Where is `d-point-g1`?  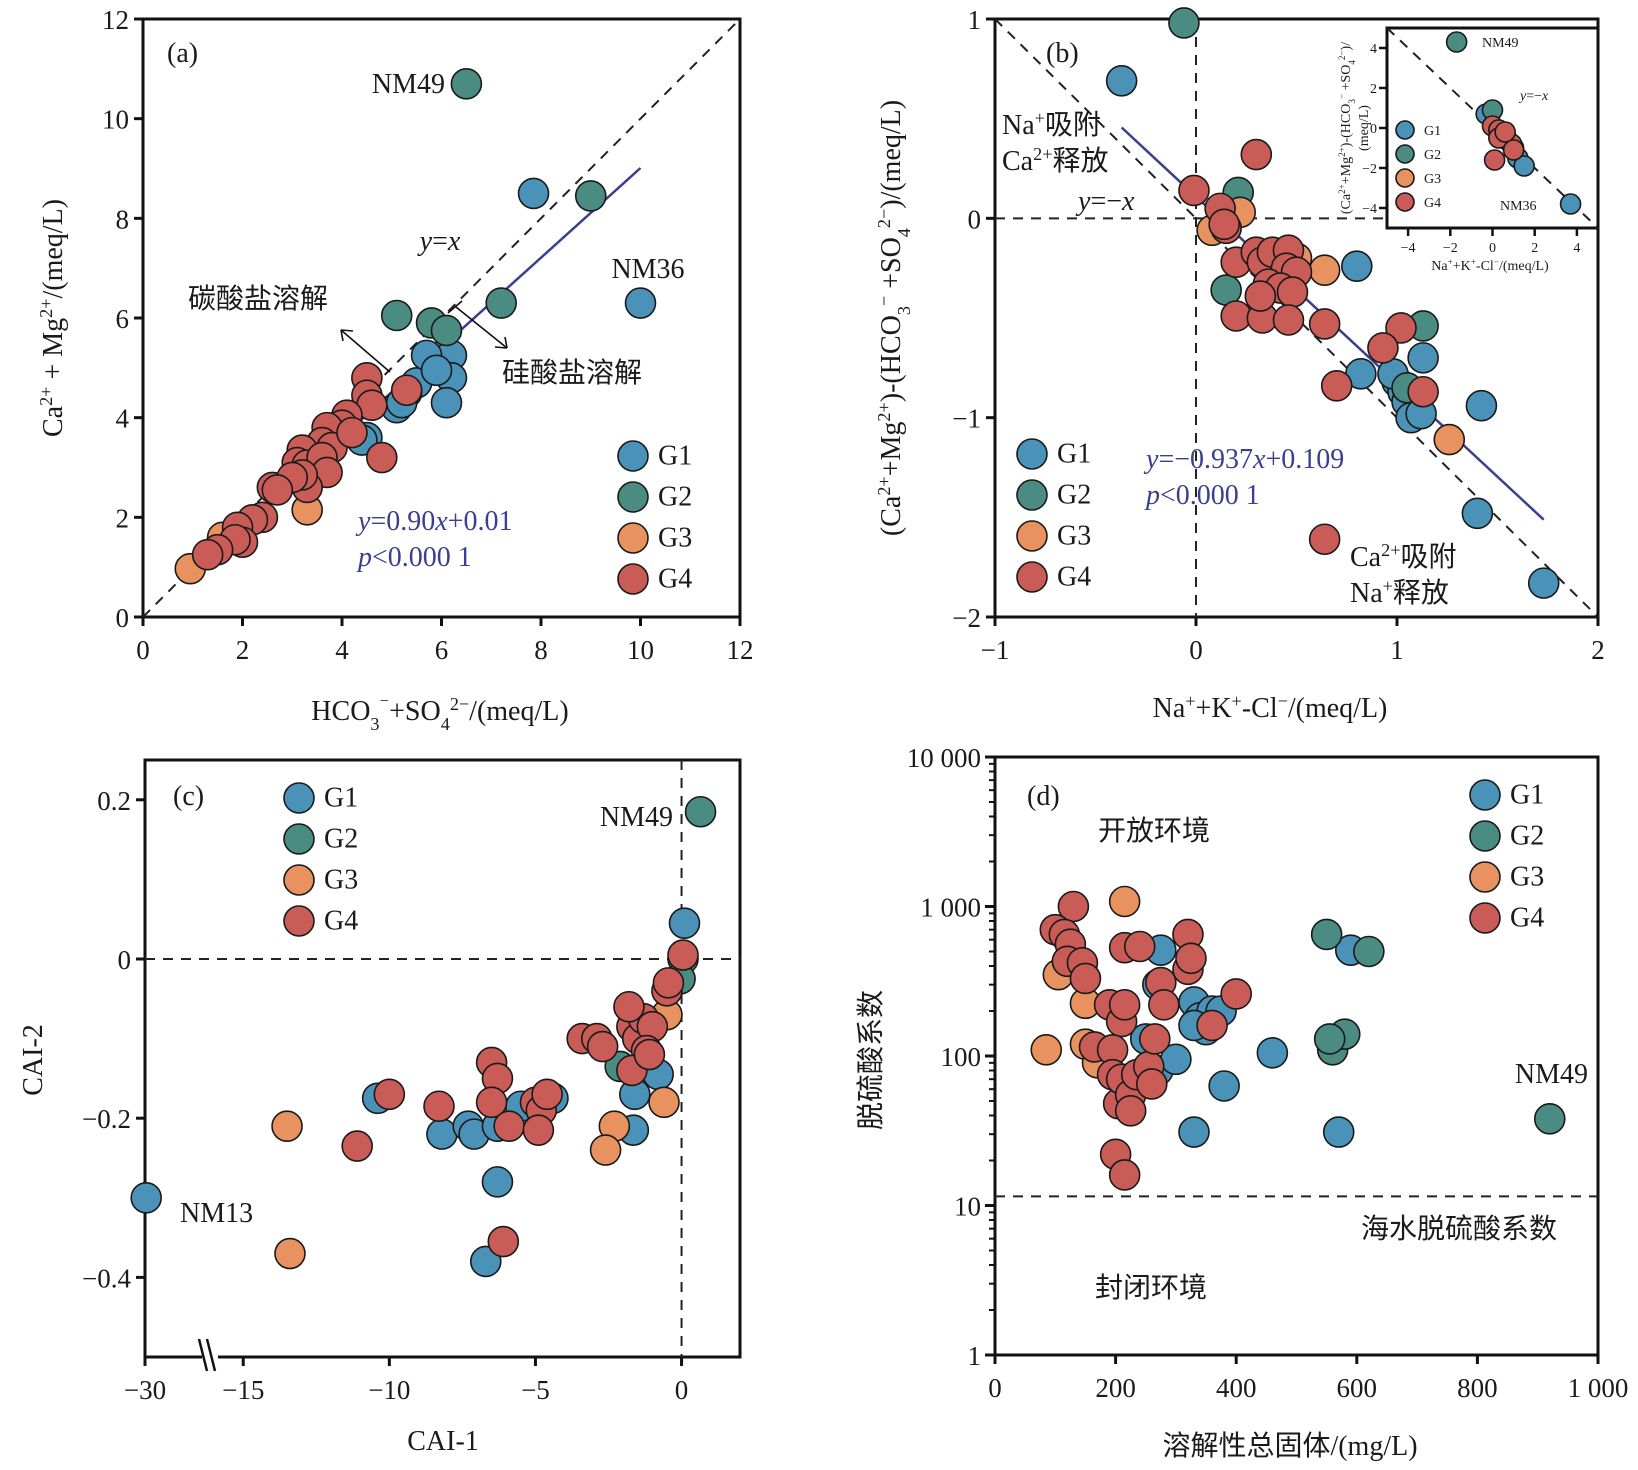
d-point-g1 is located at coordinates (1272, 1053).